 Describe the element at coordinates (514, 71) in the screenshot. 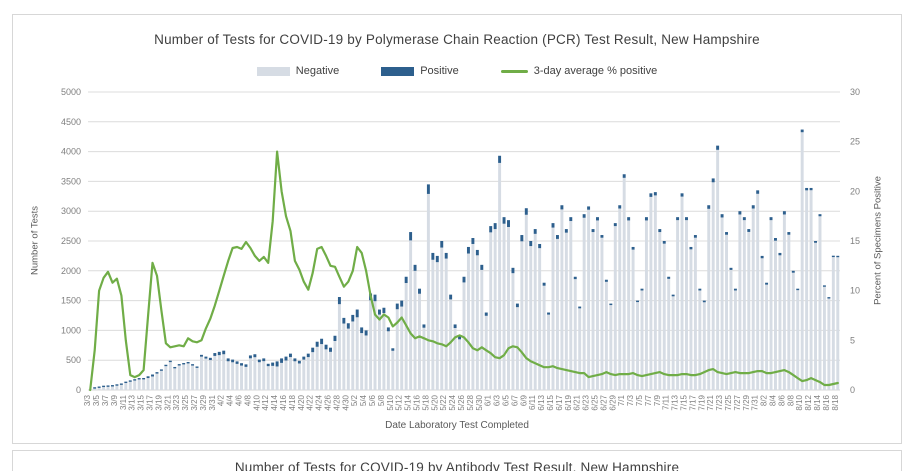

I see `rate-line-swatch` at that location.